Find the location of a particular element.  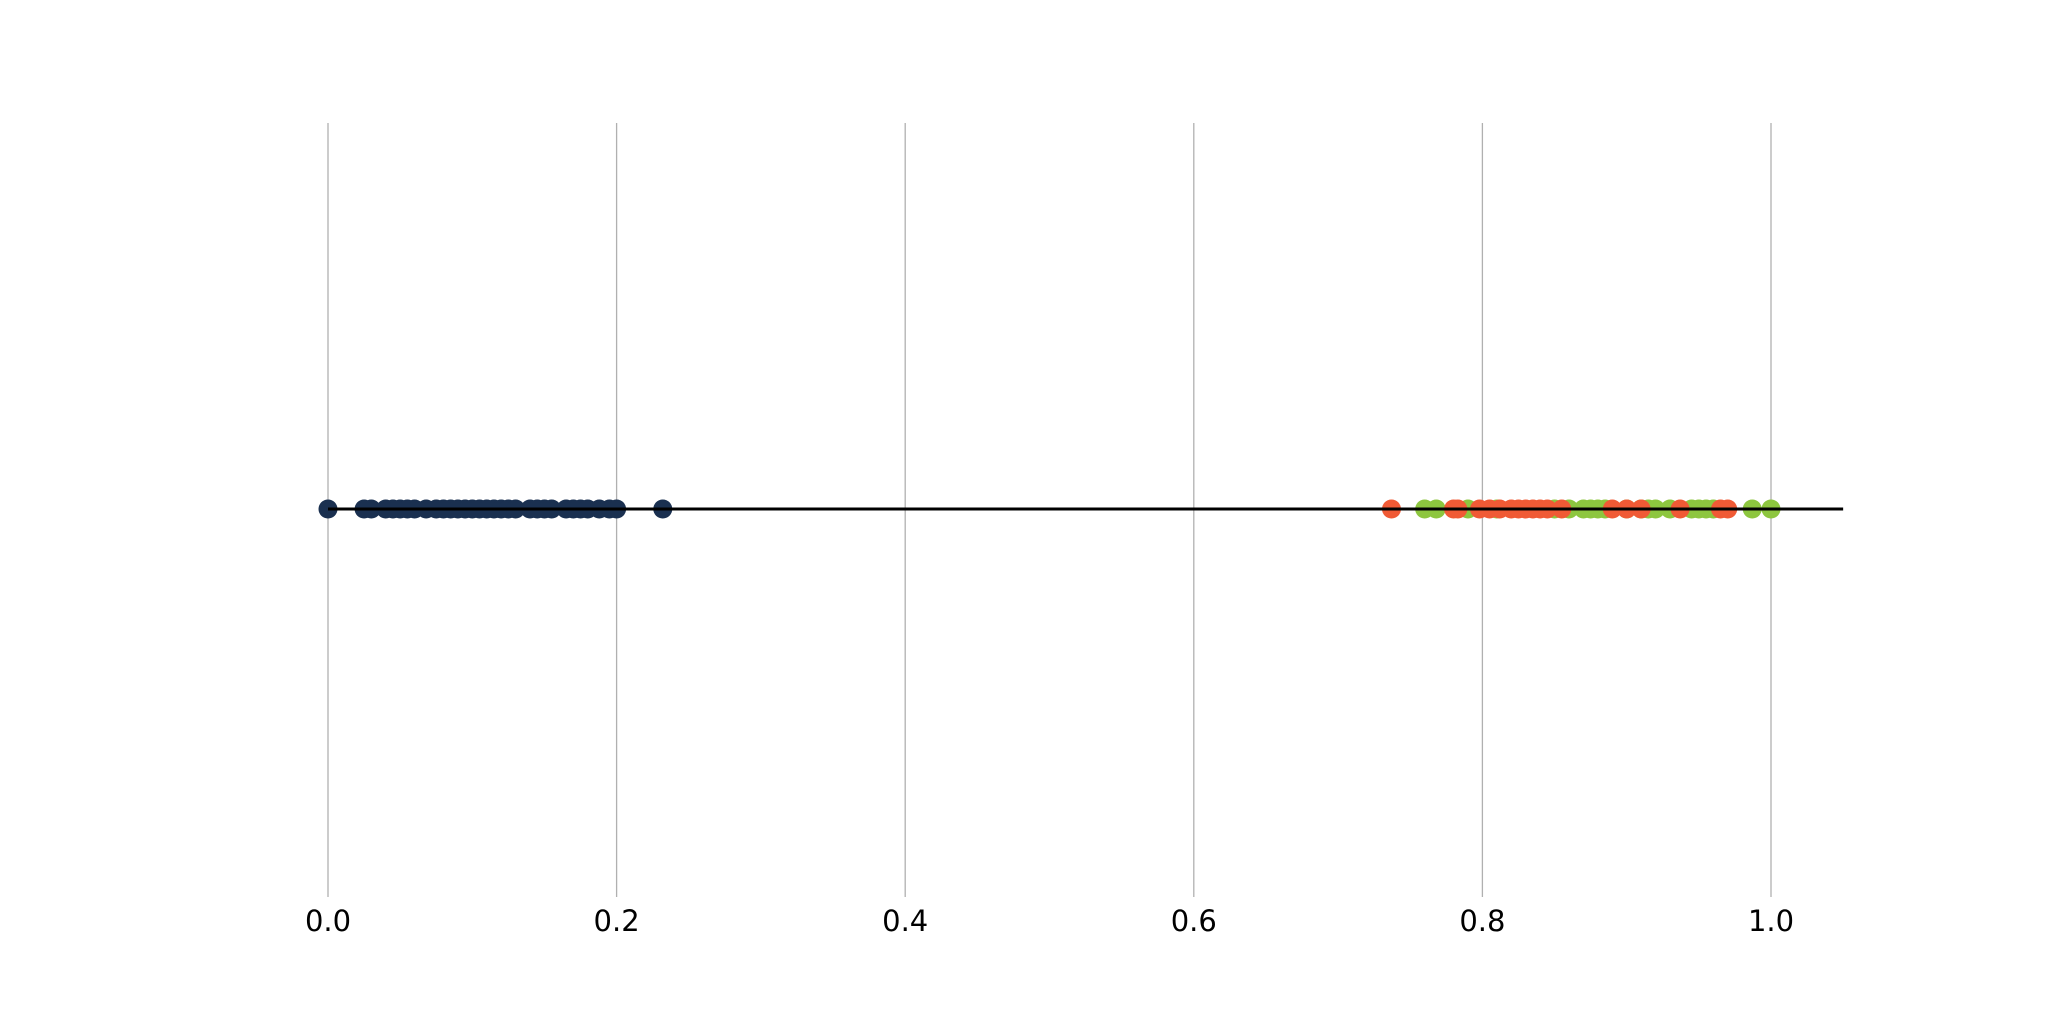

x-tick-label: 0.2 is located at coordinates (617, 921).